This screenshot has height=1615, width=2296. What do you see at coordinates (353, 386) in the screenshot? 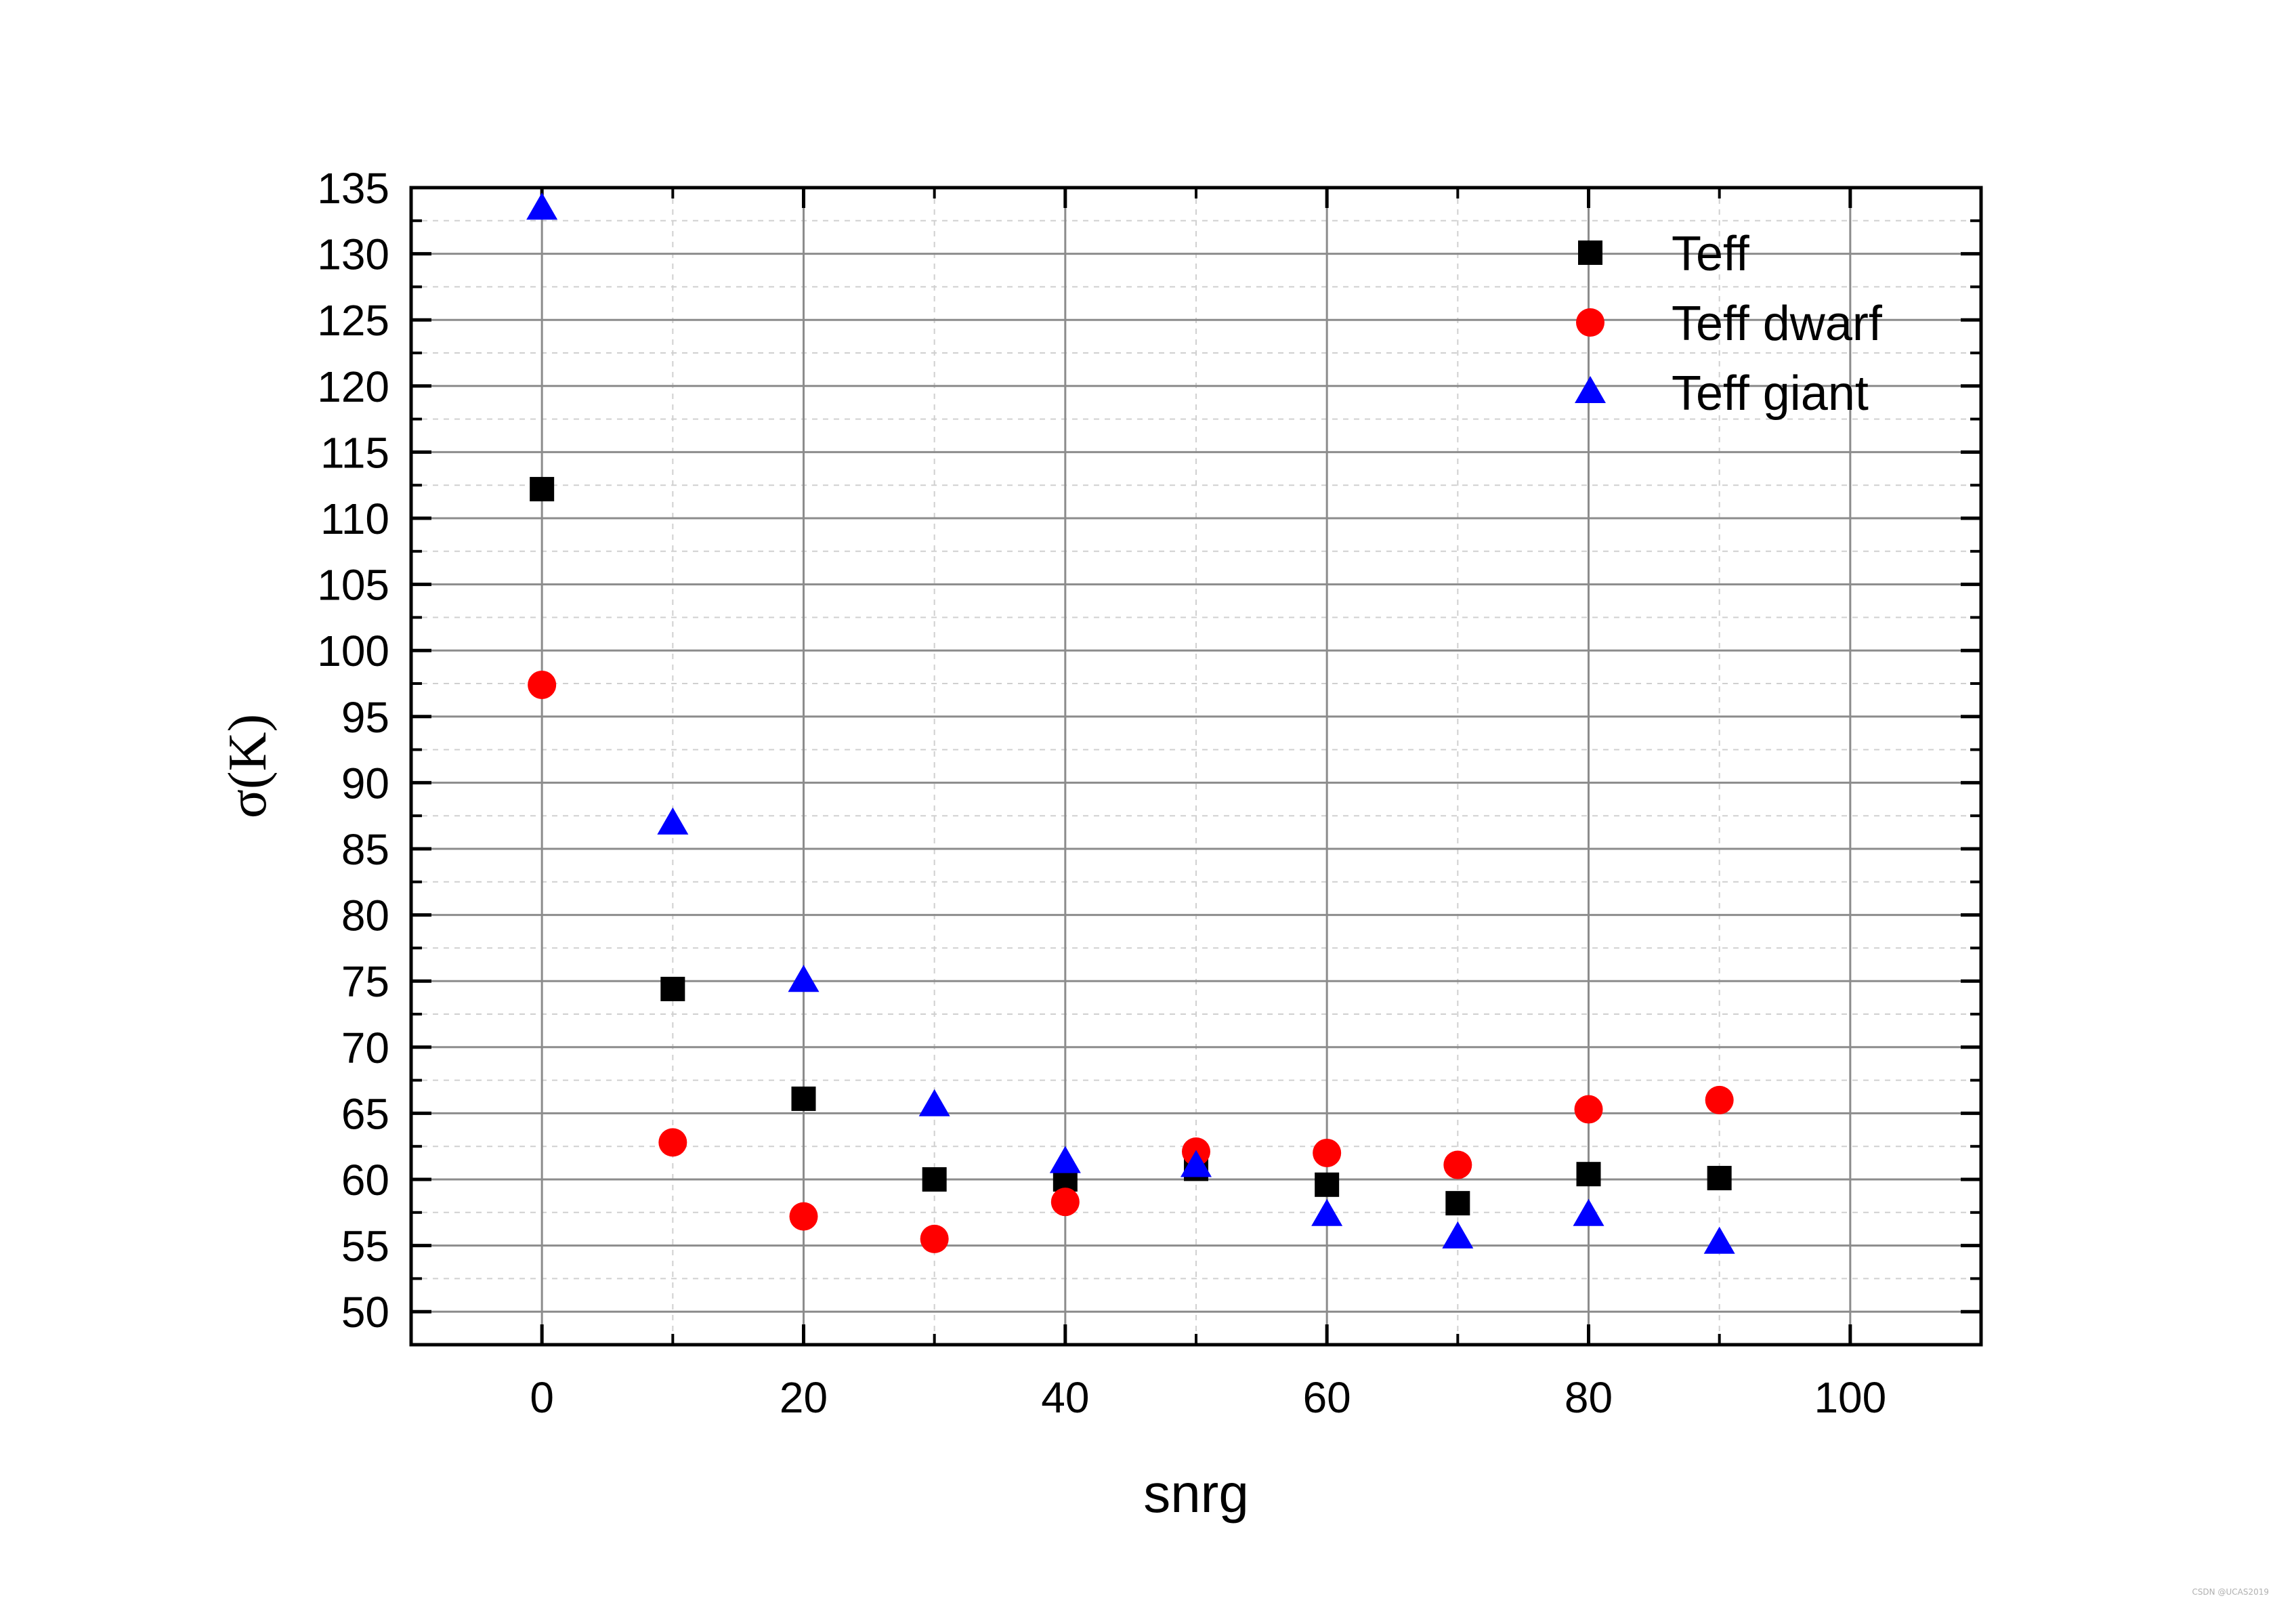
I see `y-tick-label: 120` at bounding box center [353, 386].